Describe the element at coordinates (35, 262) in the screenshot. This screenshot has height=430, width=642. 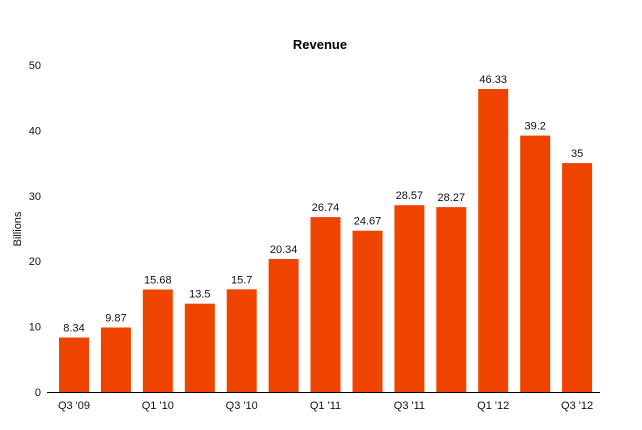
I see `y-tick-label: 20` at that location.